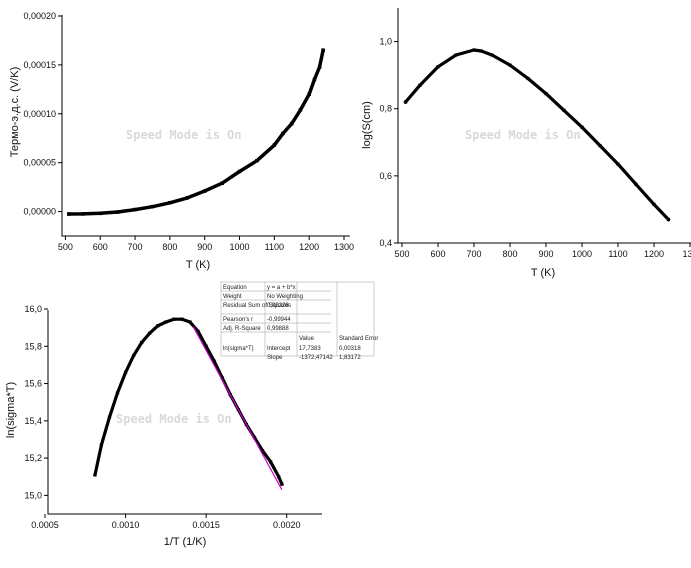 Image resolution: width=691 pixels, height=568 pixels. I want to click on table-cell-label: Adj. R-Square, so click(242, 329).